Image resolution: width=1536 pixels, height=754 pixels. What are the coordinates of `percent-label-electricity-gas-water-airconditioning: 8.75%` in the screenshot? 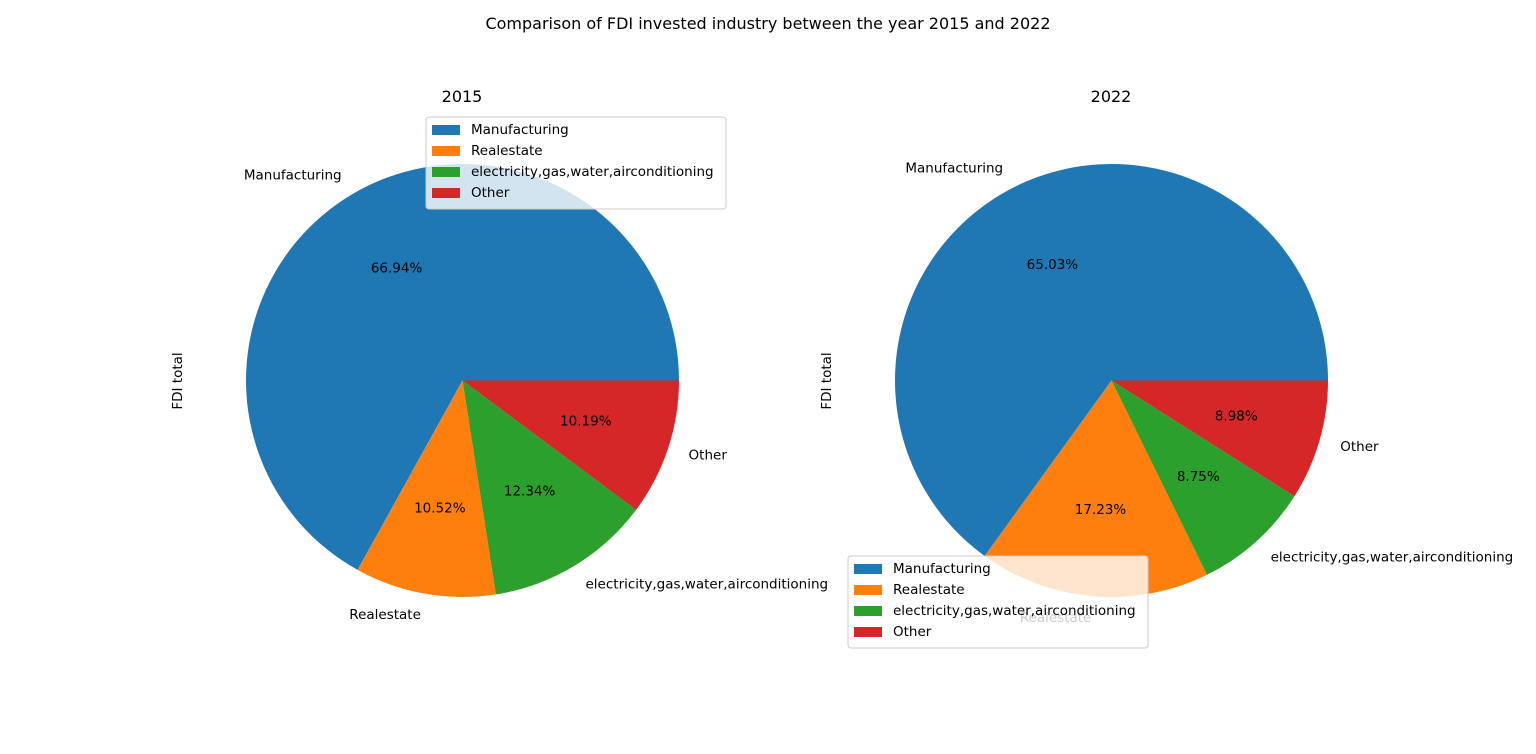 It's located at (1198, 477).